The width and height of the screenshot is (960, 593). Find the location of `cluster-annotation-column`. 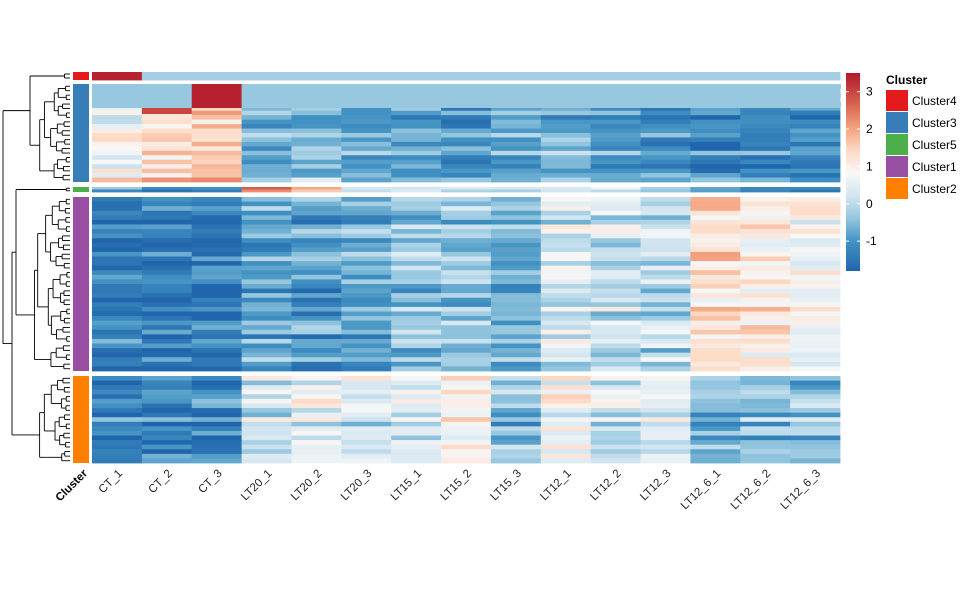

cluster-annotation-column is located at coordinates (81, 267).